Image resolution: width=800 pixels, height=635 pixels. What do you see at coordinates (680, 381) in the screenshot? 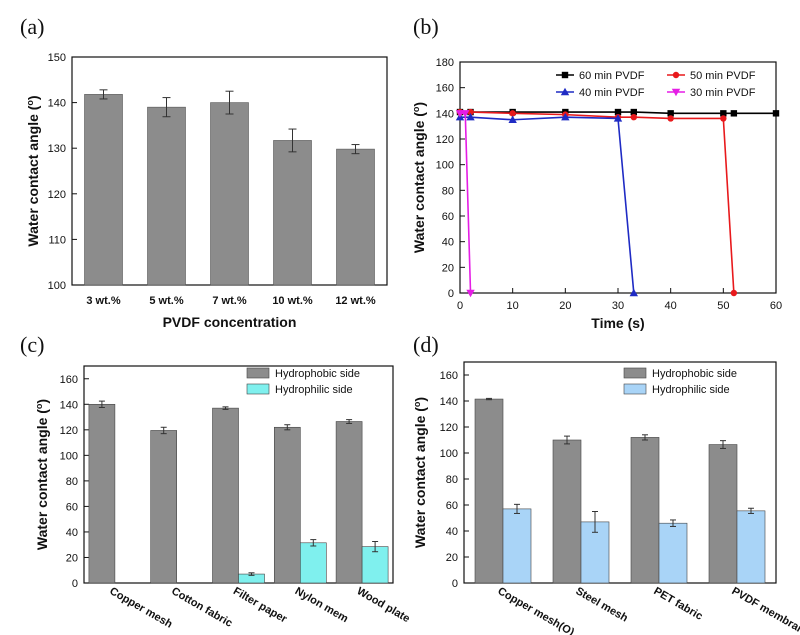
I see `legend: Hydrophobic side Hydrophilic side` at bounding box center [680, 381].